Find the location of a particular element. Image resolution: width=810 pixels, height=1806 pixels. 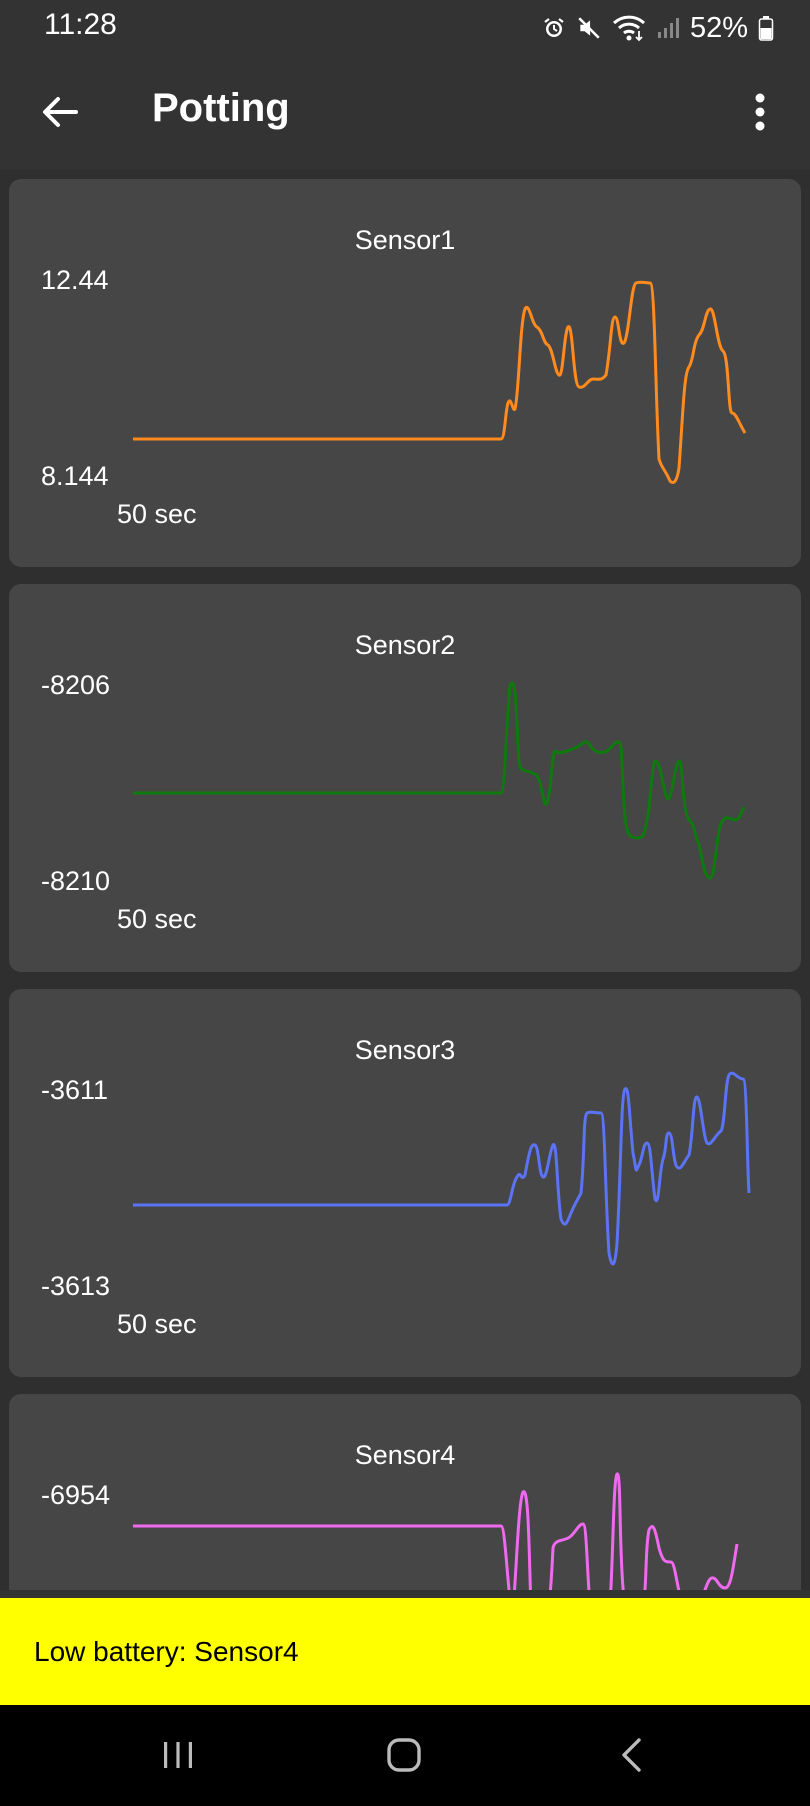

y-max-label: 12.44 is located at coordinates (75, 280).